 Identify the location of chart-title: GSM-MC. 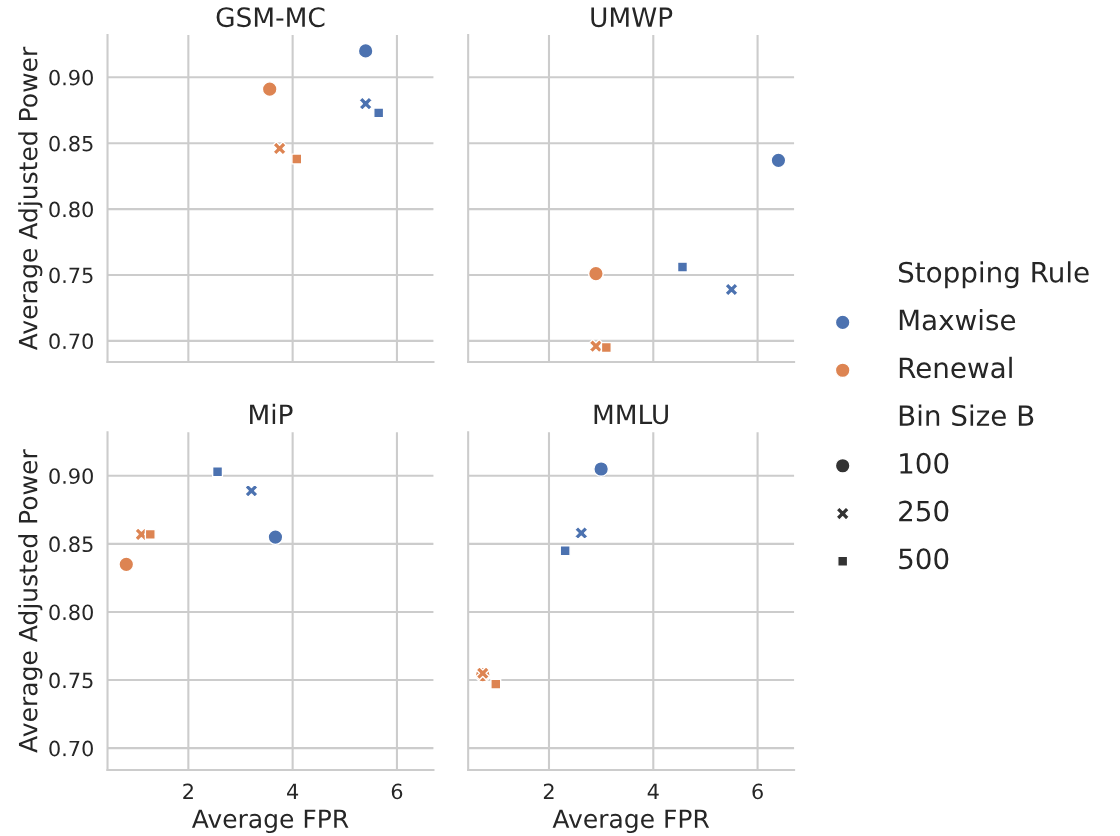
(270, 17).